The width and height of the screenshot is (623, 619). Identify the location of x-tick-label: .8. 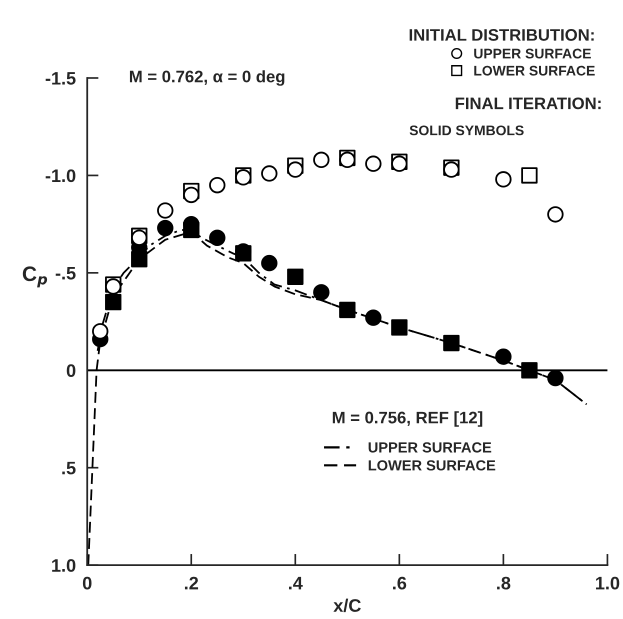
(503, 583).